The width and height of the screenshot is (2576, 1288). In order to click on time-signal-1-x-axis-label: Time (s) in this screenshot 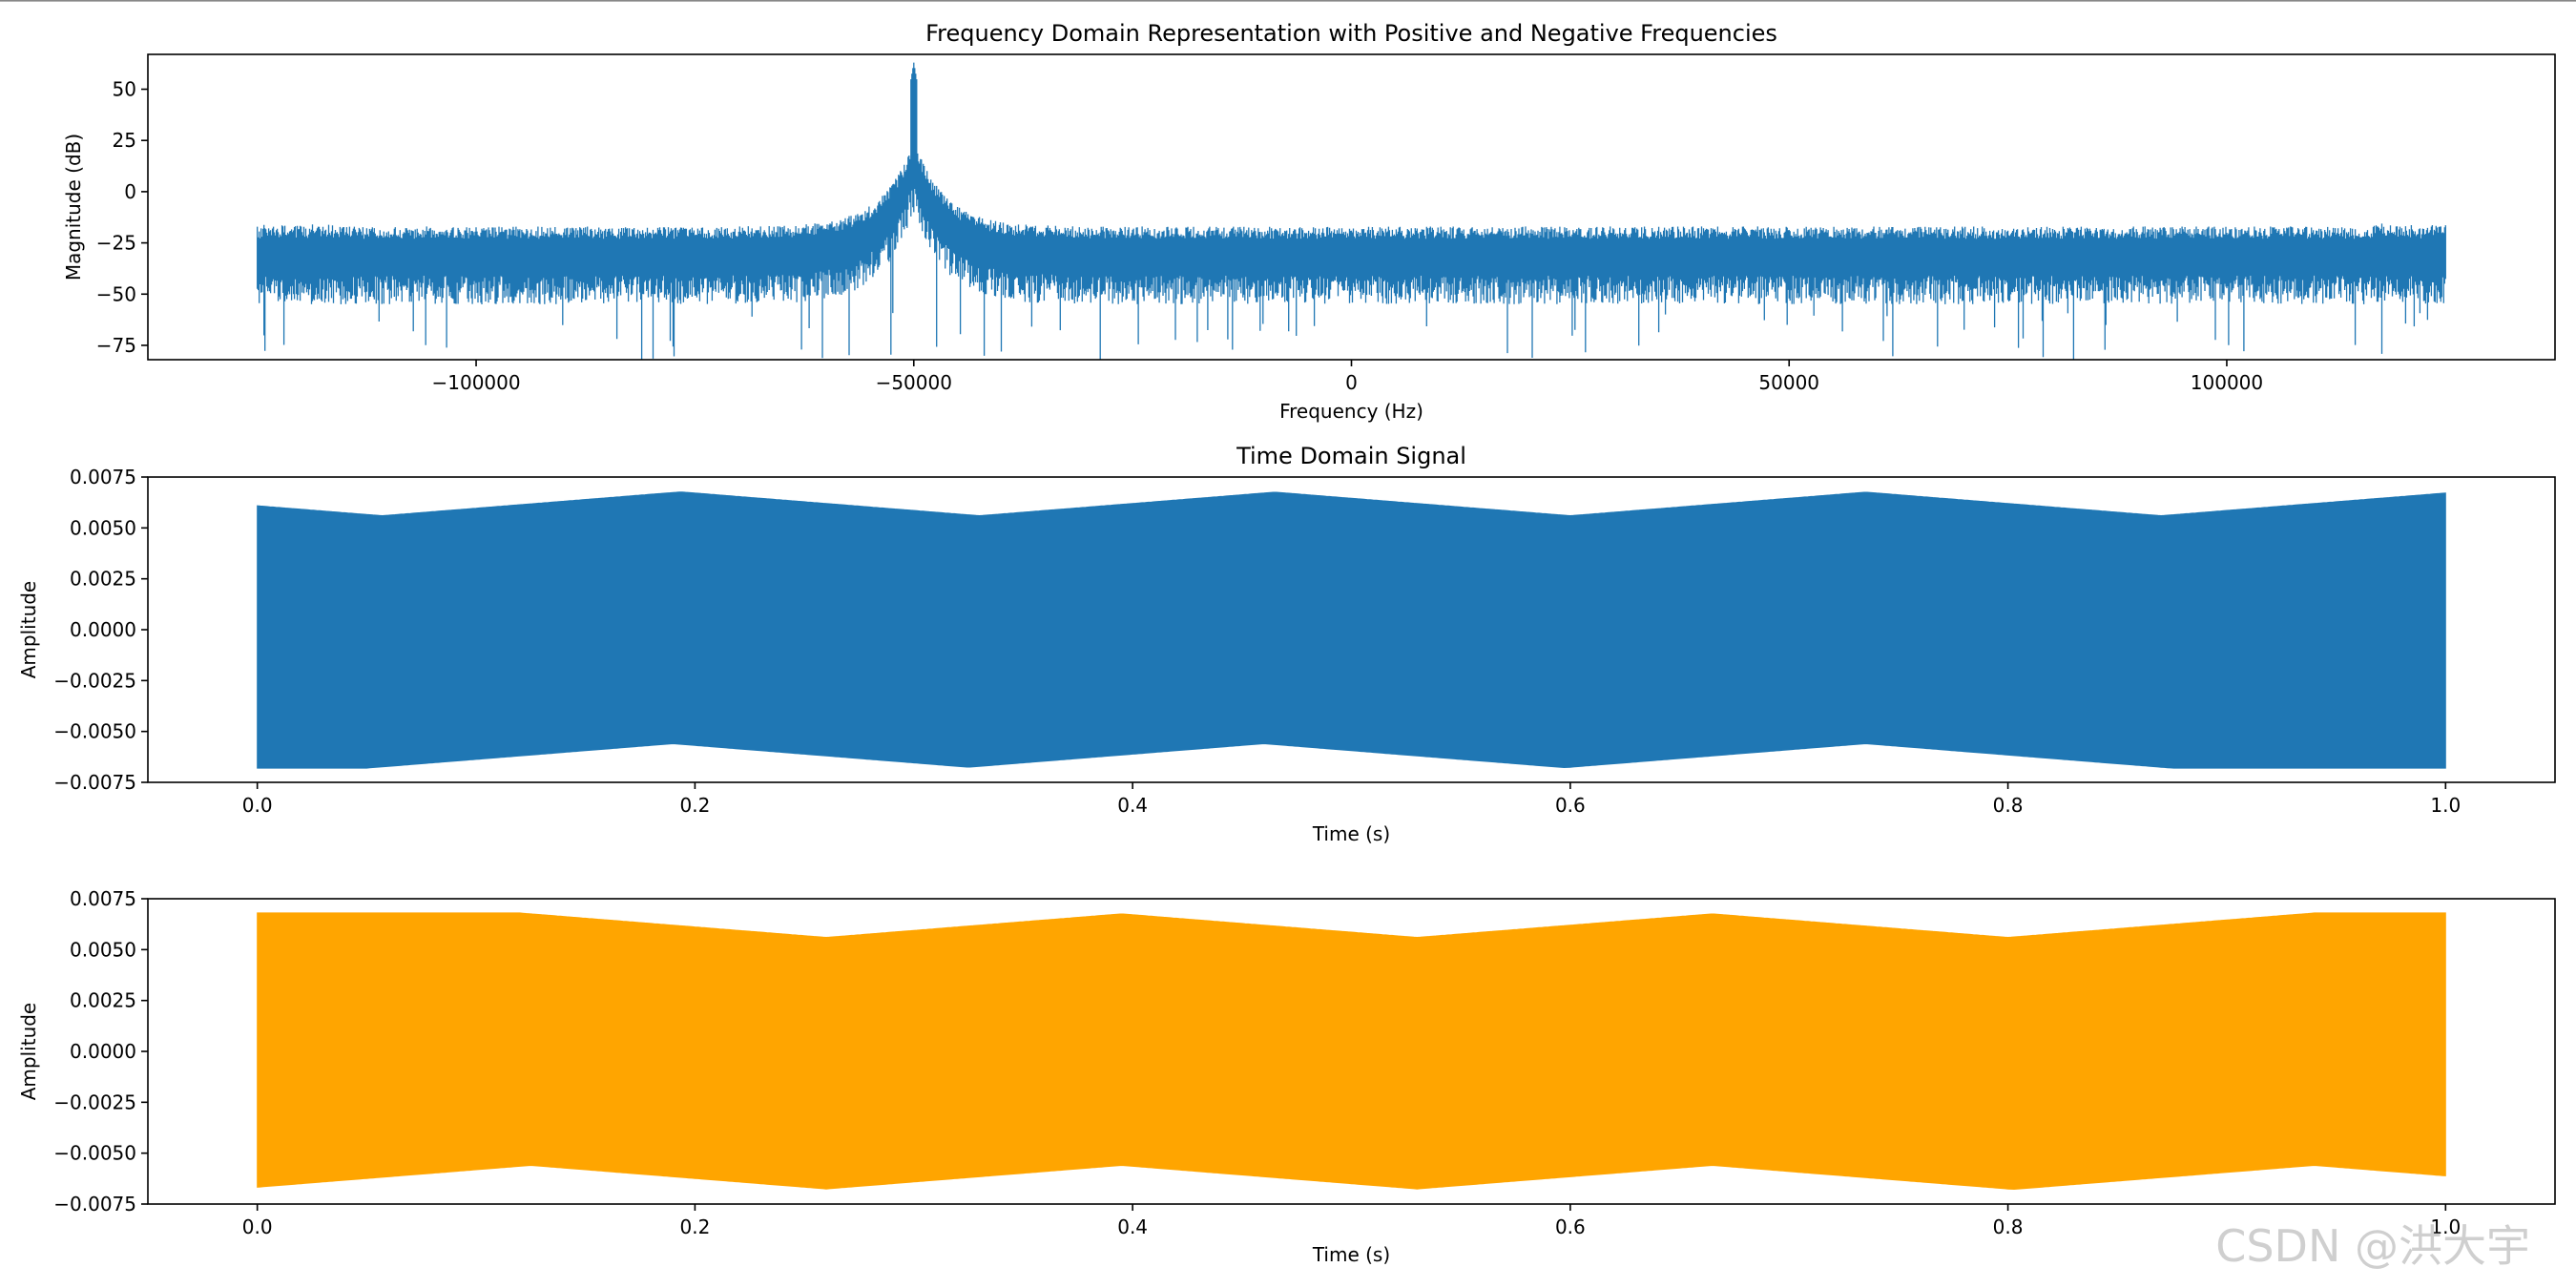, I will do `click(1351, 833)`.